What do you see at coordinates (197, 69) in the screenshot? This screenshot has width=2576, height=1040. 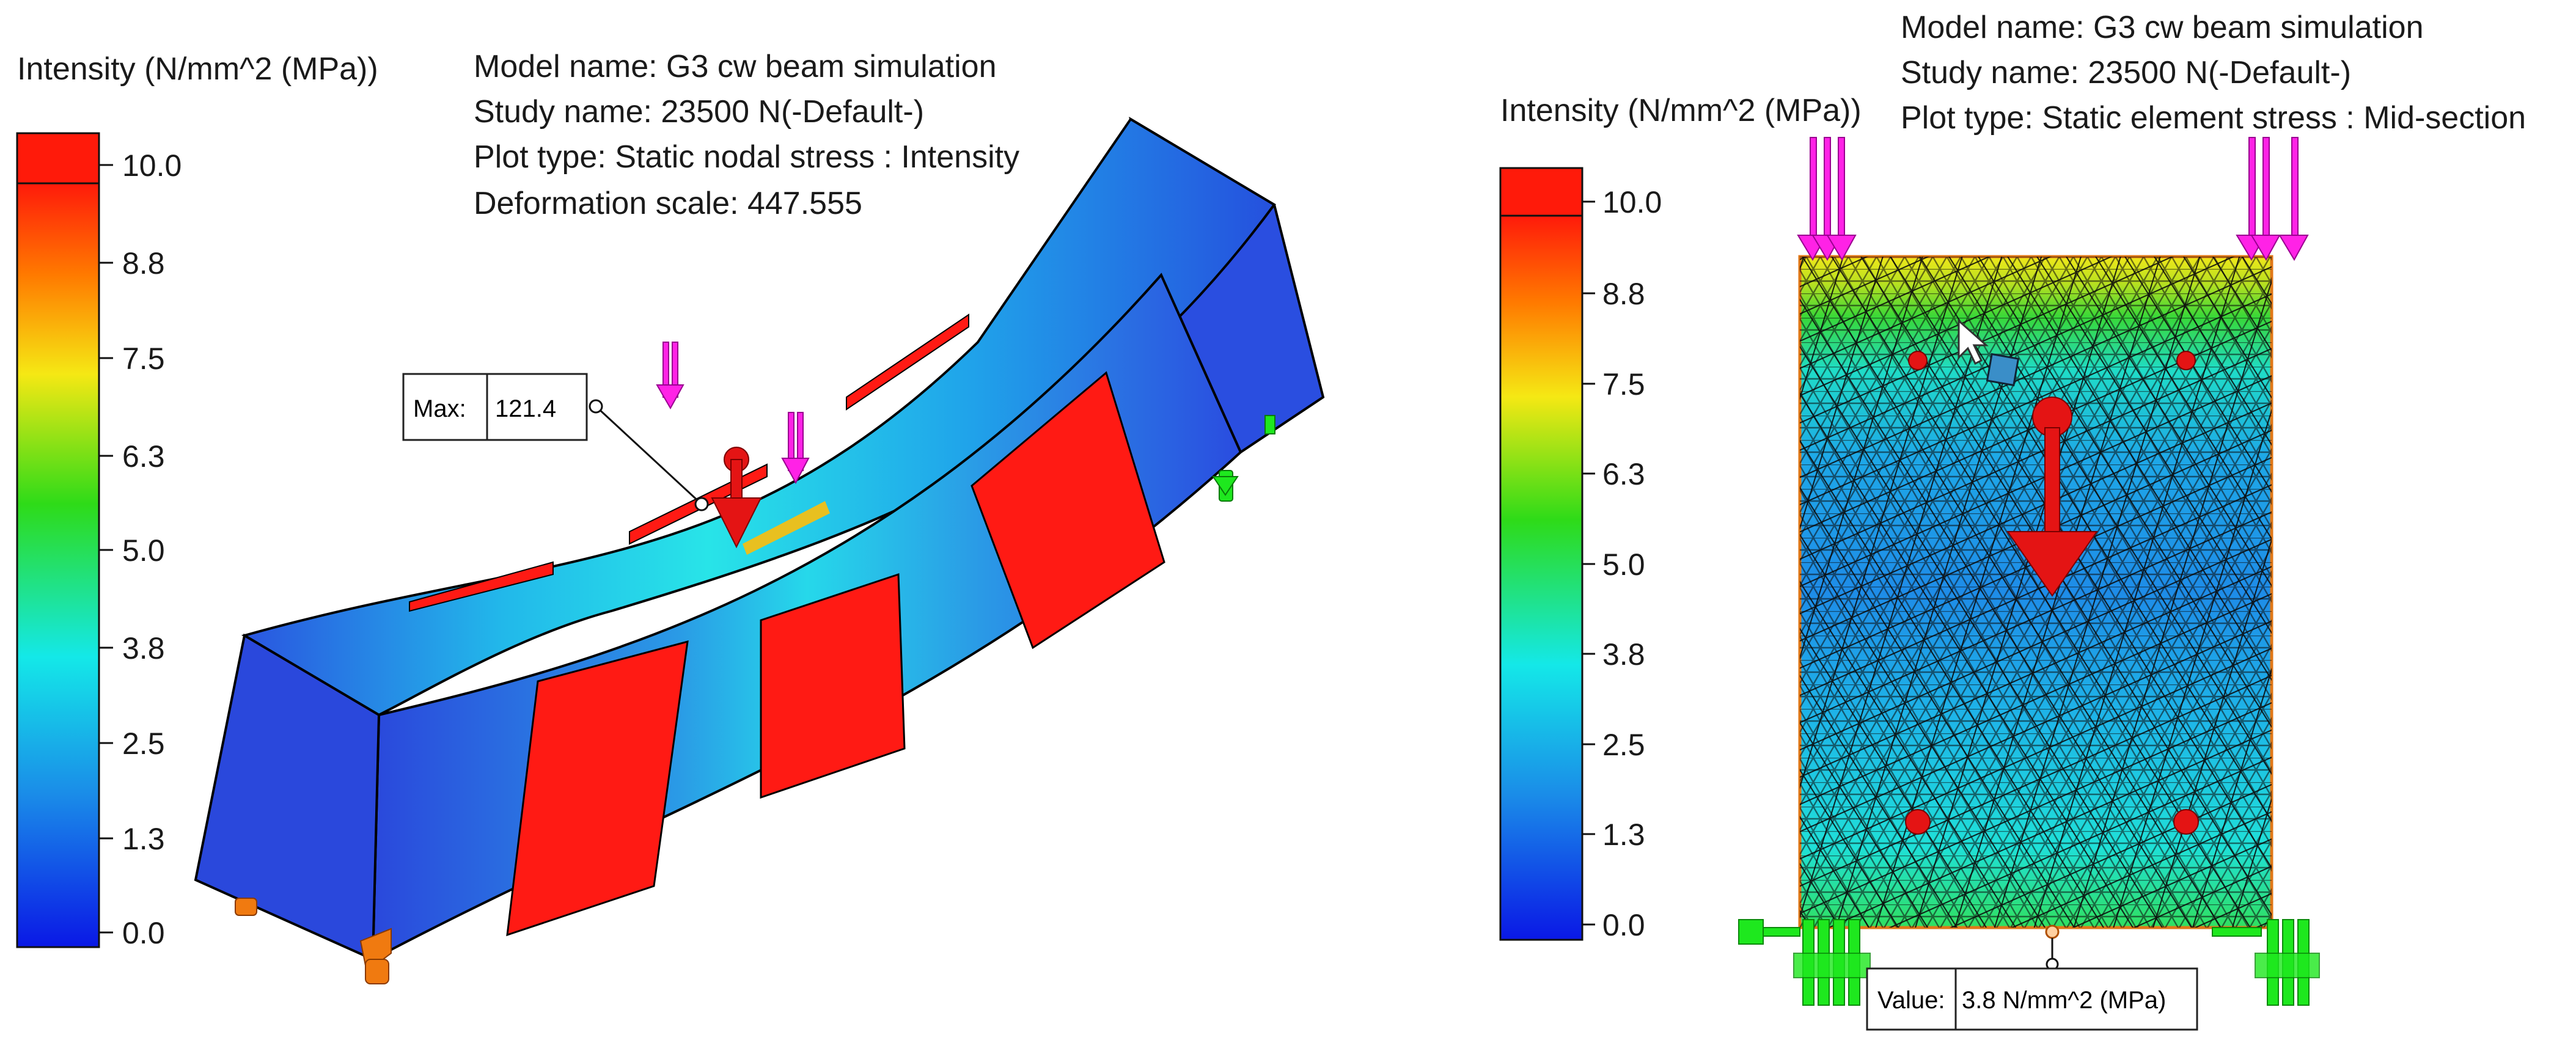 I see `left-legend-title: Intensity (N/mm^2 (MPa))` at bounding box center [197, 69].